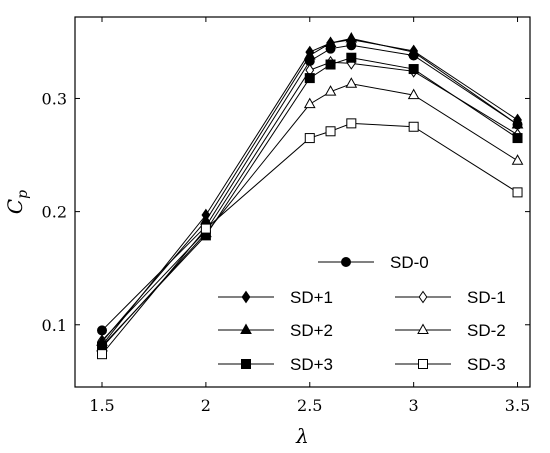  What do you see at coordinates (414, 405) in the screenshot?
I see `x-tick-label: 3` at bounding box center [414, 405].